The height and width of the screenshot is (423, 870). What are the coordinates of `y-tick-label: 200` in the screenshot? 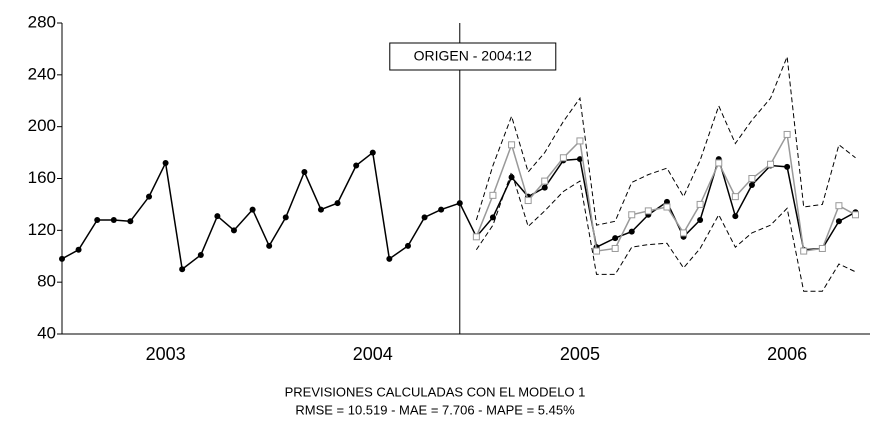 It's located at (42, 125).